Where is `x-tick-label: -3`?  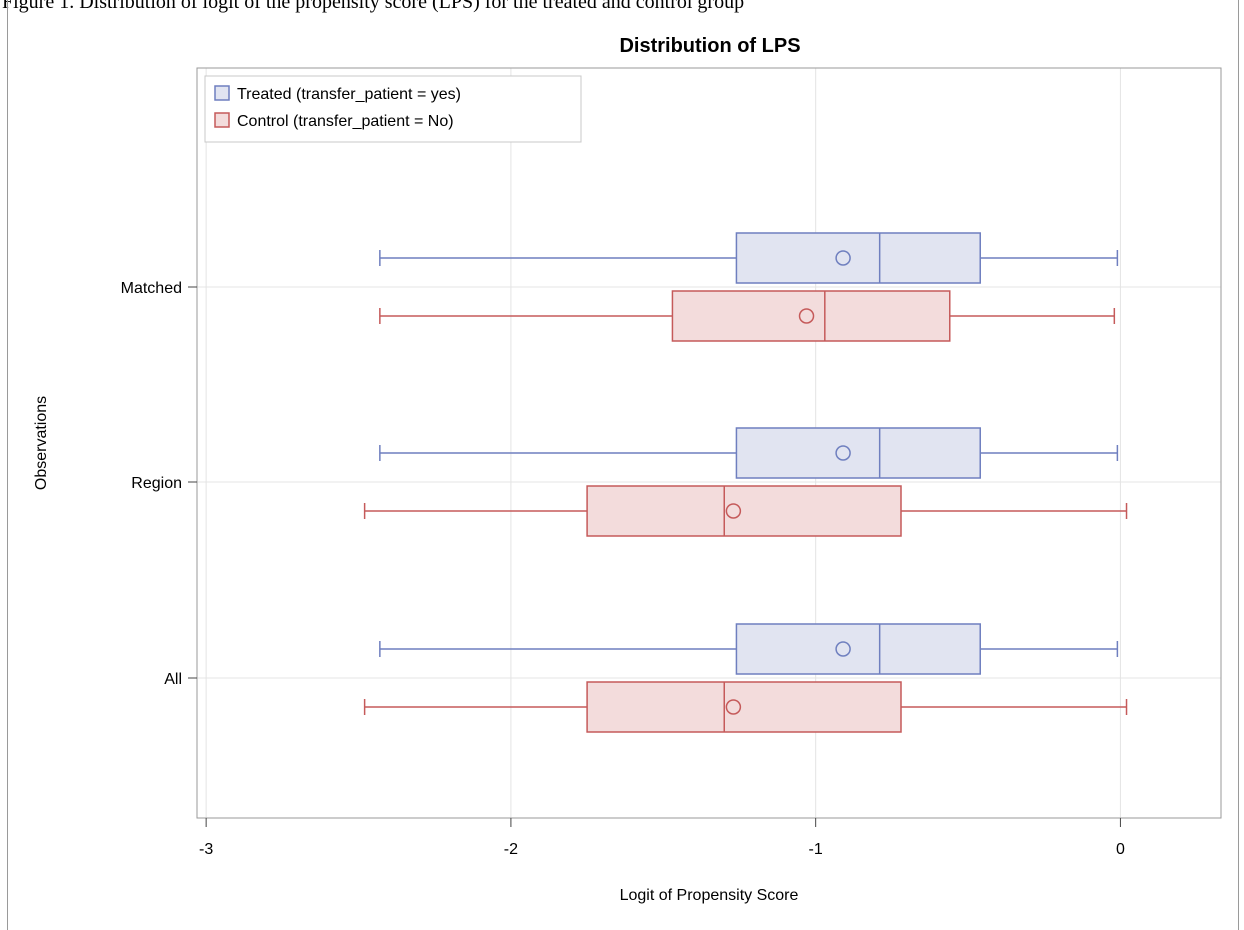 x-tick-label: -3 is located at coordinates (206, 849).